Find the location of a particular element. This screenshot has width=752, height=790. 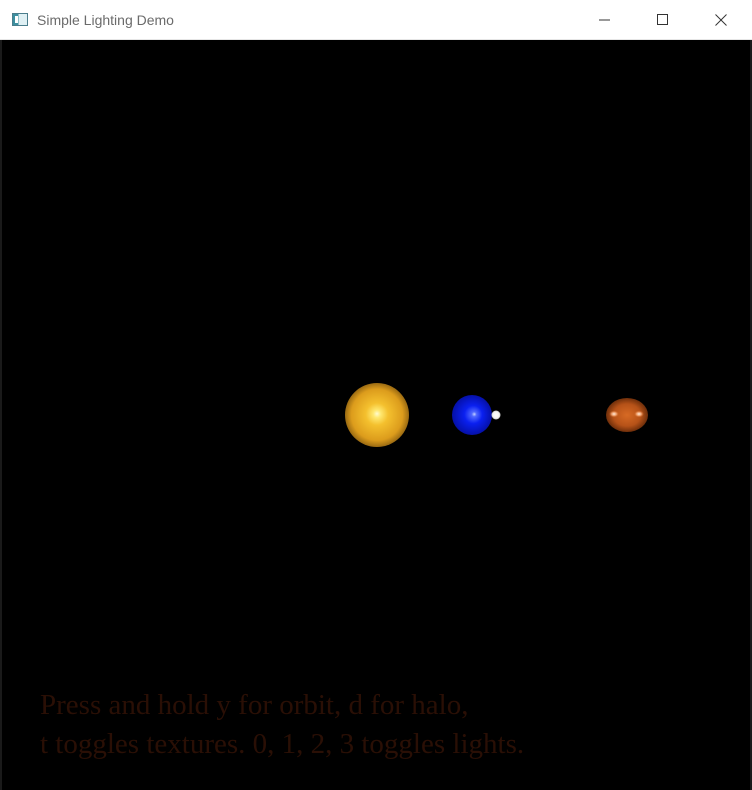

maximize-icon is located at coordinates (662, 19).